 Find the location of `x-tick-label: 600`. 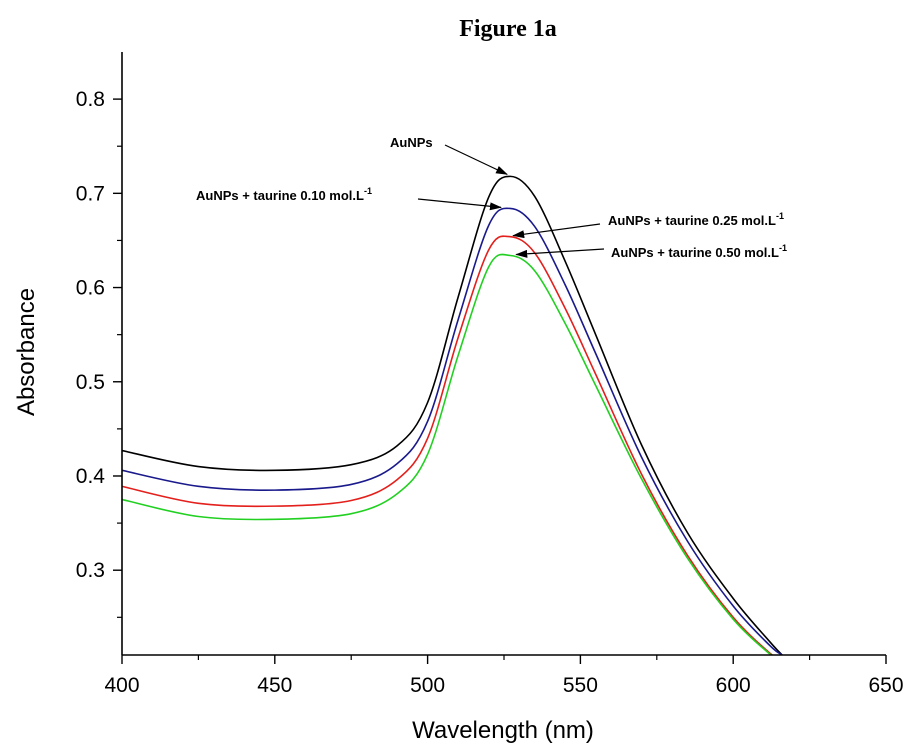

x-tick-label: 600 is located at coordinates (733, 685).